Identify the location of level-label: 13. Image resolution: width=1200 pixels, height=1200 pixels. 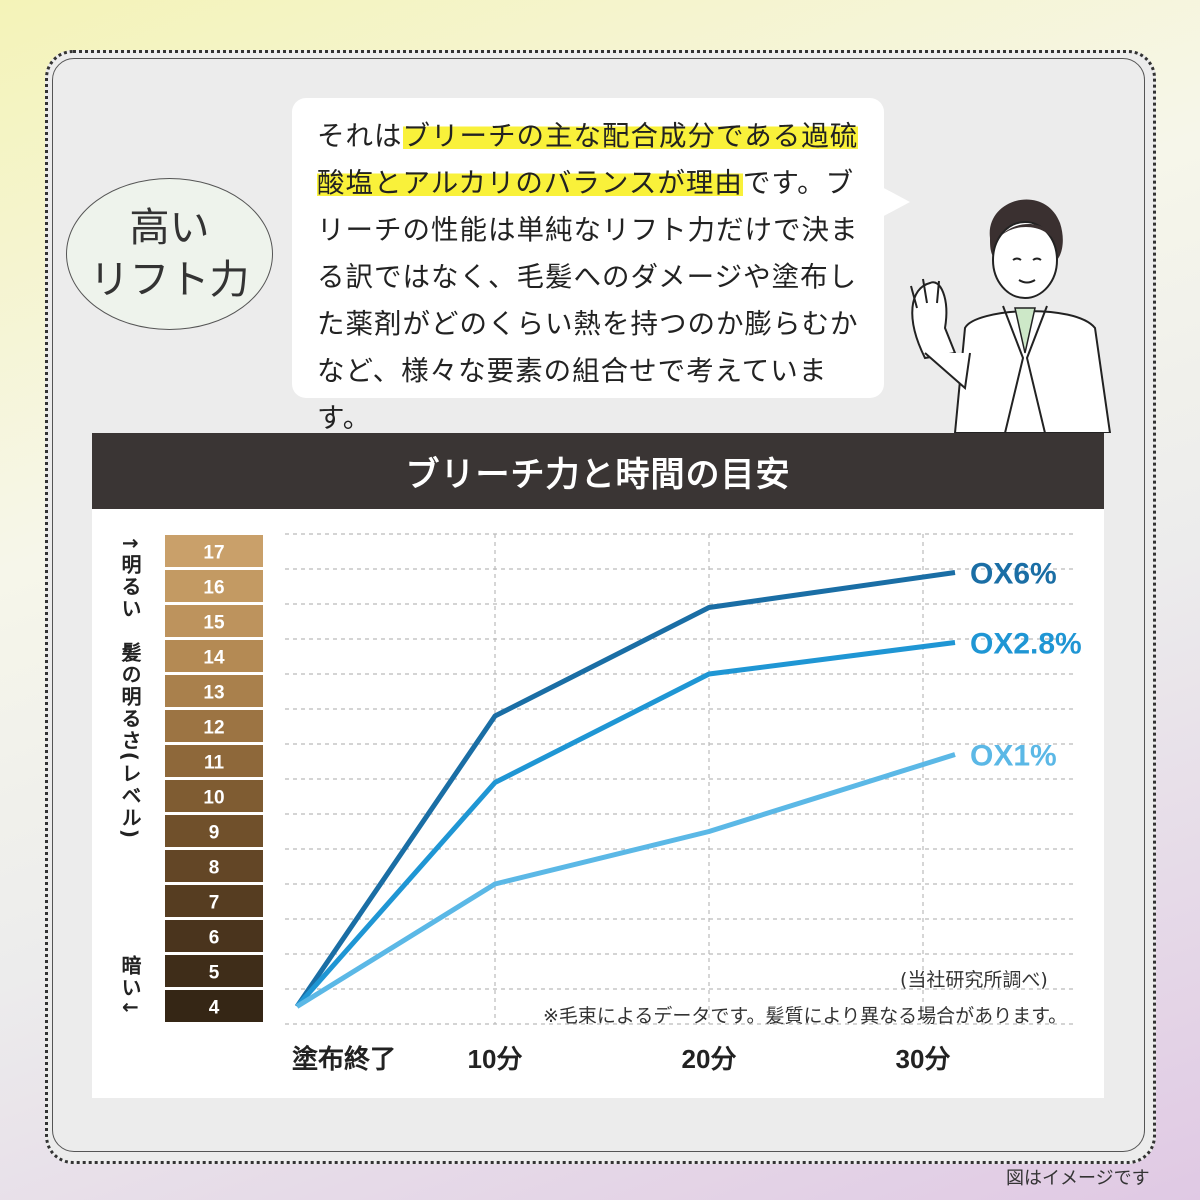
(213, 693).